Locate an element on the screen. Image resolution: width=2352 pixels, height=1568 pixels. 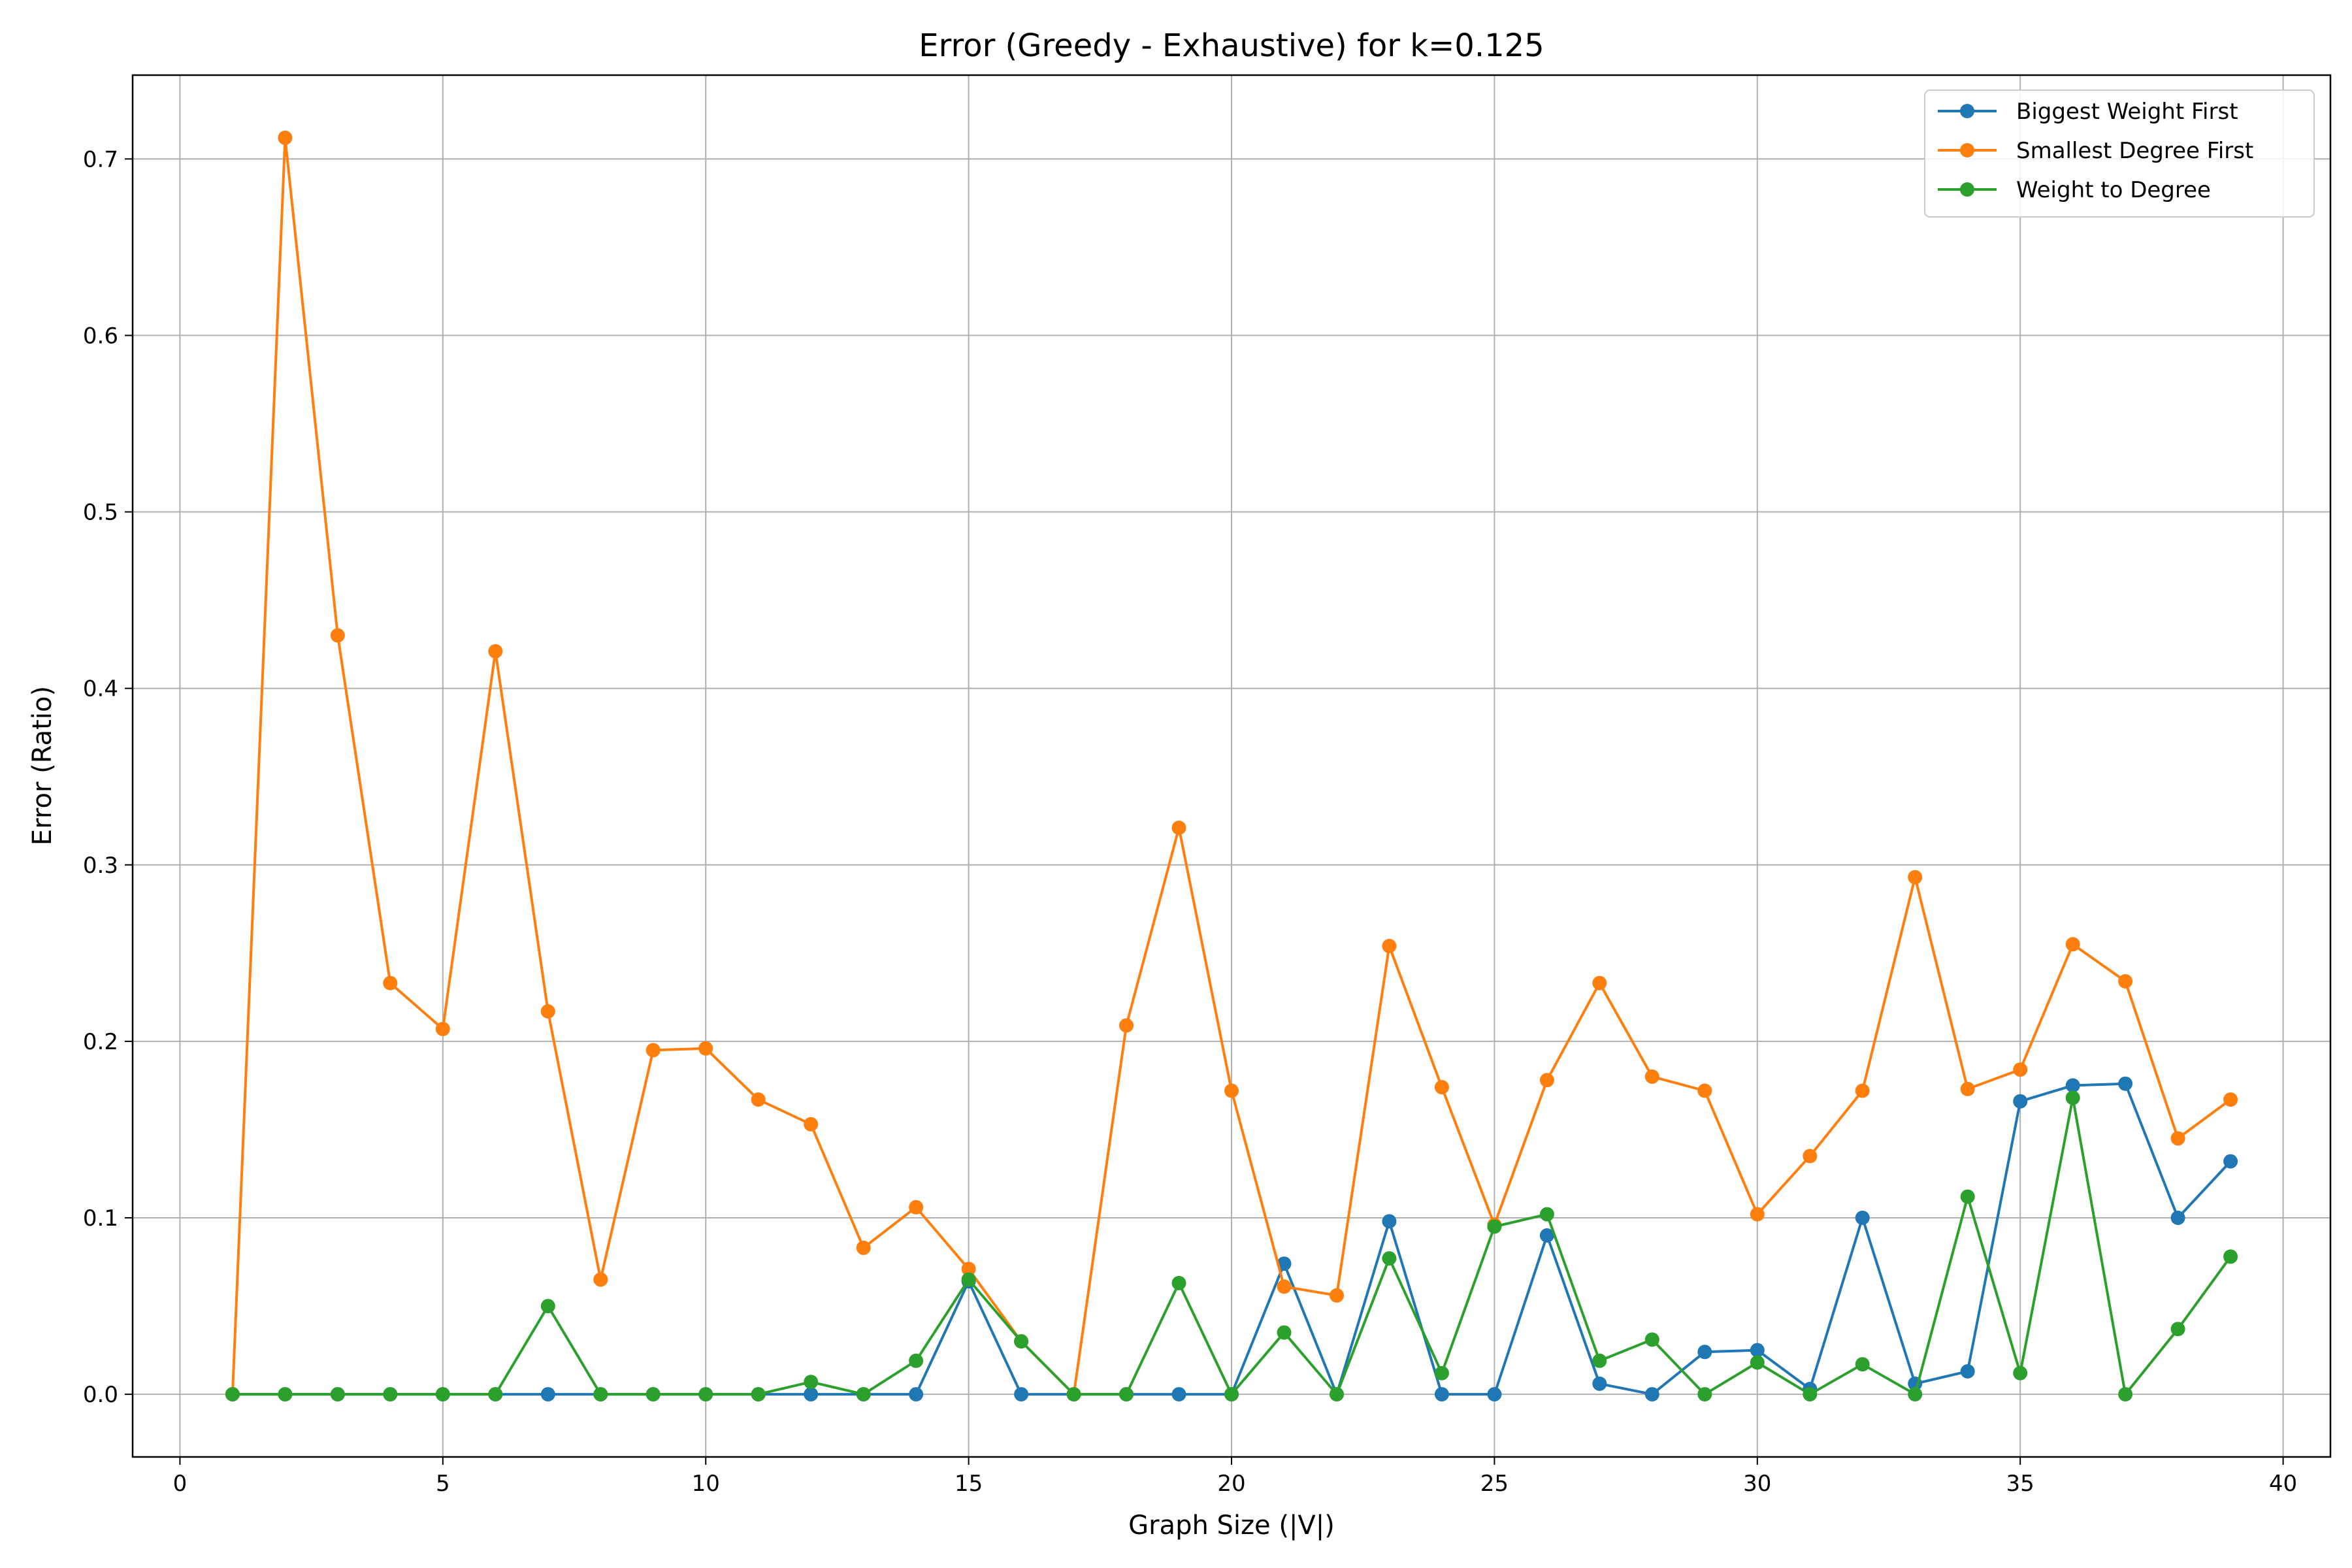
x-tick-label: 10 is located at coordinates (706, 1484).